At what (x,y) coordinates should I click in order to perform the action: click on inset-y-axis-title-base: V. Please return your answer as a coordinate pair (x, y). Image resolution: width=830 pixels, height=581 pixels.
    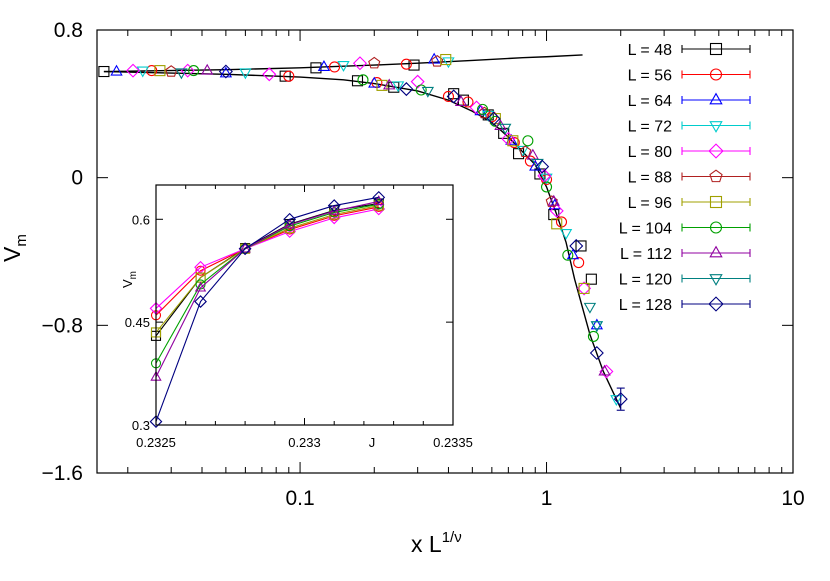
    Looking at the image, I should click on (127, 283).